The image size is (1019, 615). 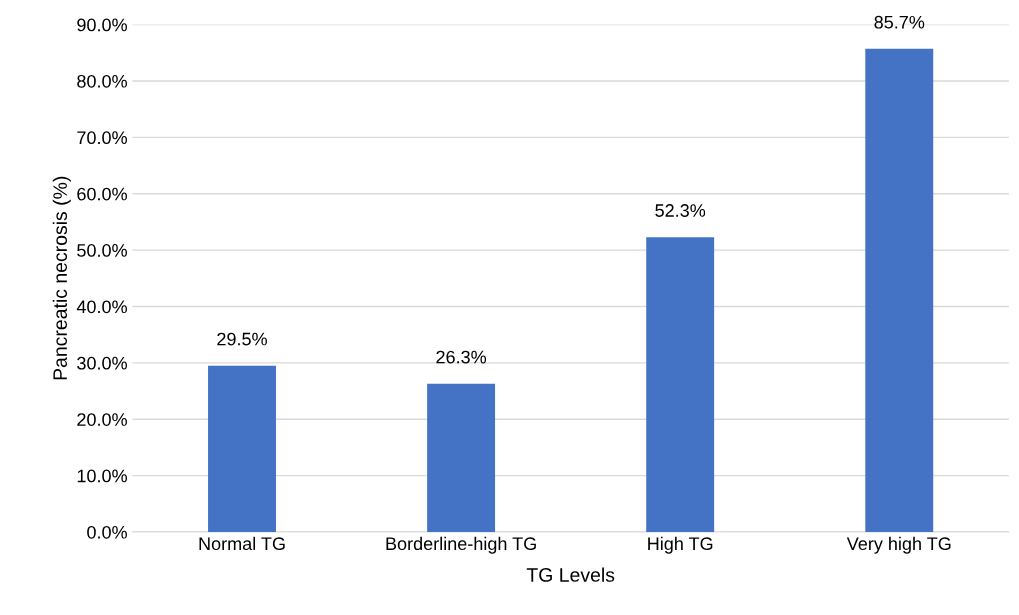 What do you see at coordinates (102, 25) in the screenshot?
I see `y-tick-label: 90.0%` at bounding box center [102, 25].